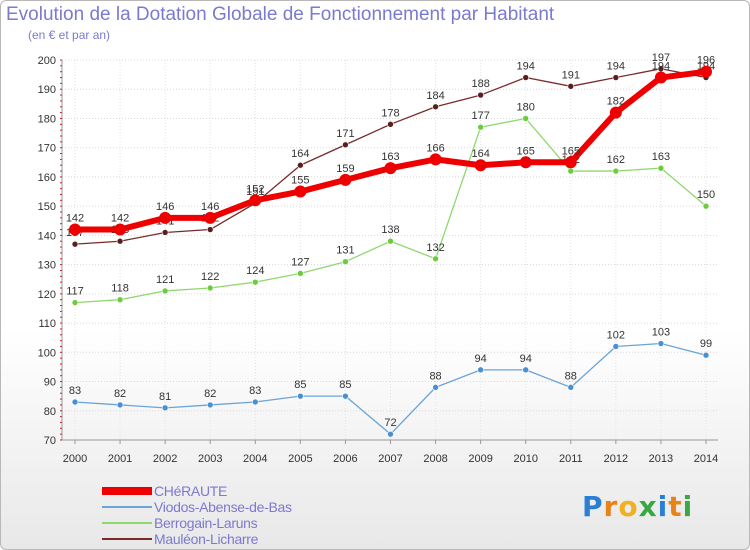  I want to click on y-tick-label: 80, so click(50, 412).